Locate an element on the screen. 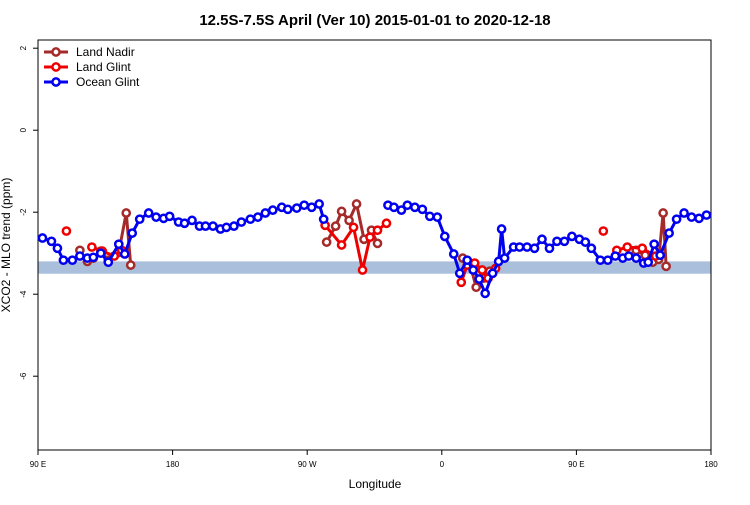 This screenshot has width=750, height=505. y-tick-label: 0 is located at coordinates (23, 129).